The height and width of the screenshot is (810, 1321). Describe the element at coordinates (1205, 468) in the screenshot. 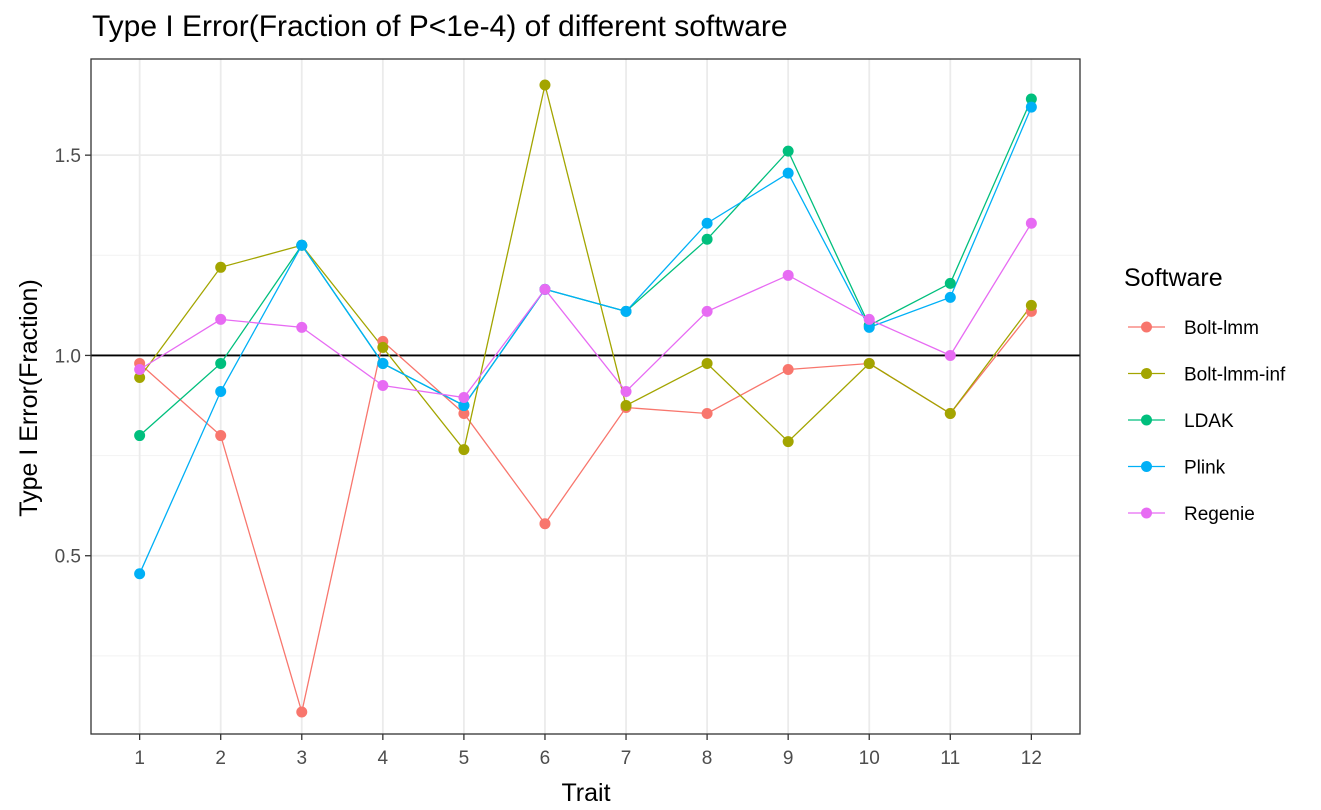

I see `legend-item-label: Plink` at that location.